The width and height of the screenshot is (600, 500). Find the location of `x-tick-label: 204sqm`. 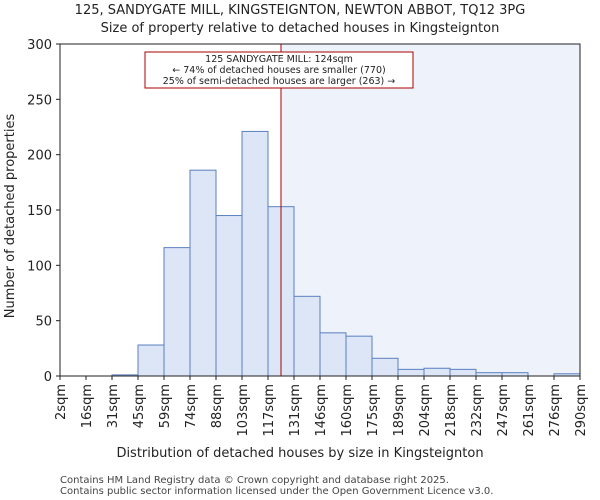

x-tick-label: 204sqm is located at coordinates (425, 410).